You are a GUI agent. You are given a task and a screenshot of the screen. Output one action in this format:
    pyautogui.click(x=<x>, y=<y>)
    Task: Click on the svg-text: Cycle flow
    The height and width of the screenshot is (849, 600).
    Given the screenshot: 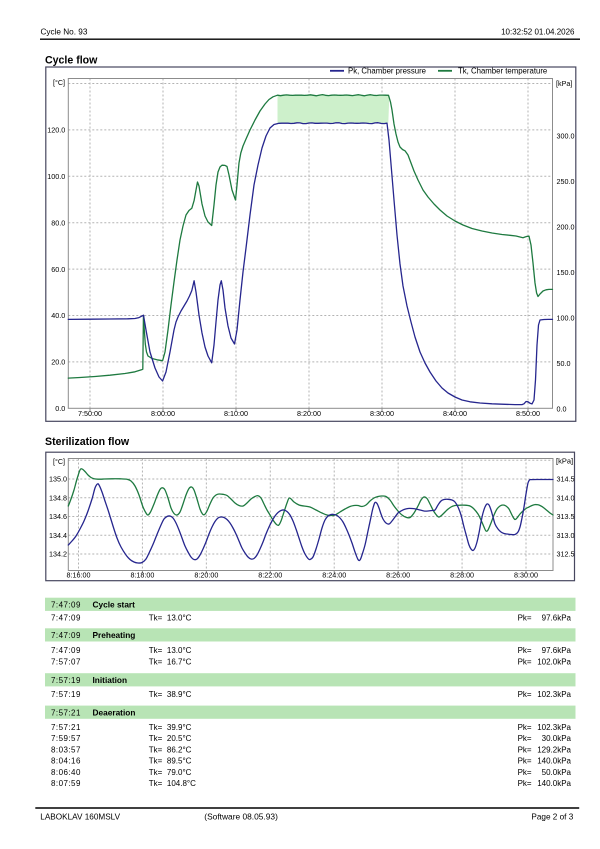 What is the action you would take?
    pyautogui.click(x=71, y=61)
    